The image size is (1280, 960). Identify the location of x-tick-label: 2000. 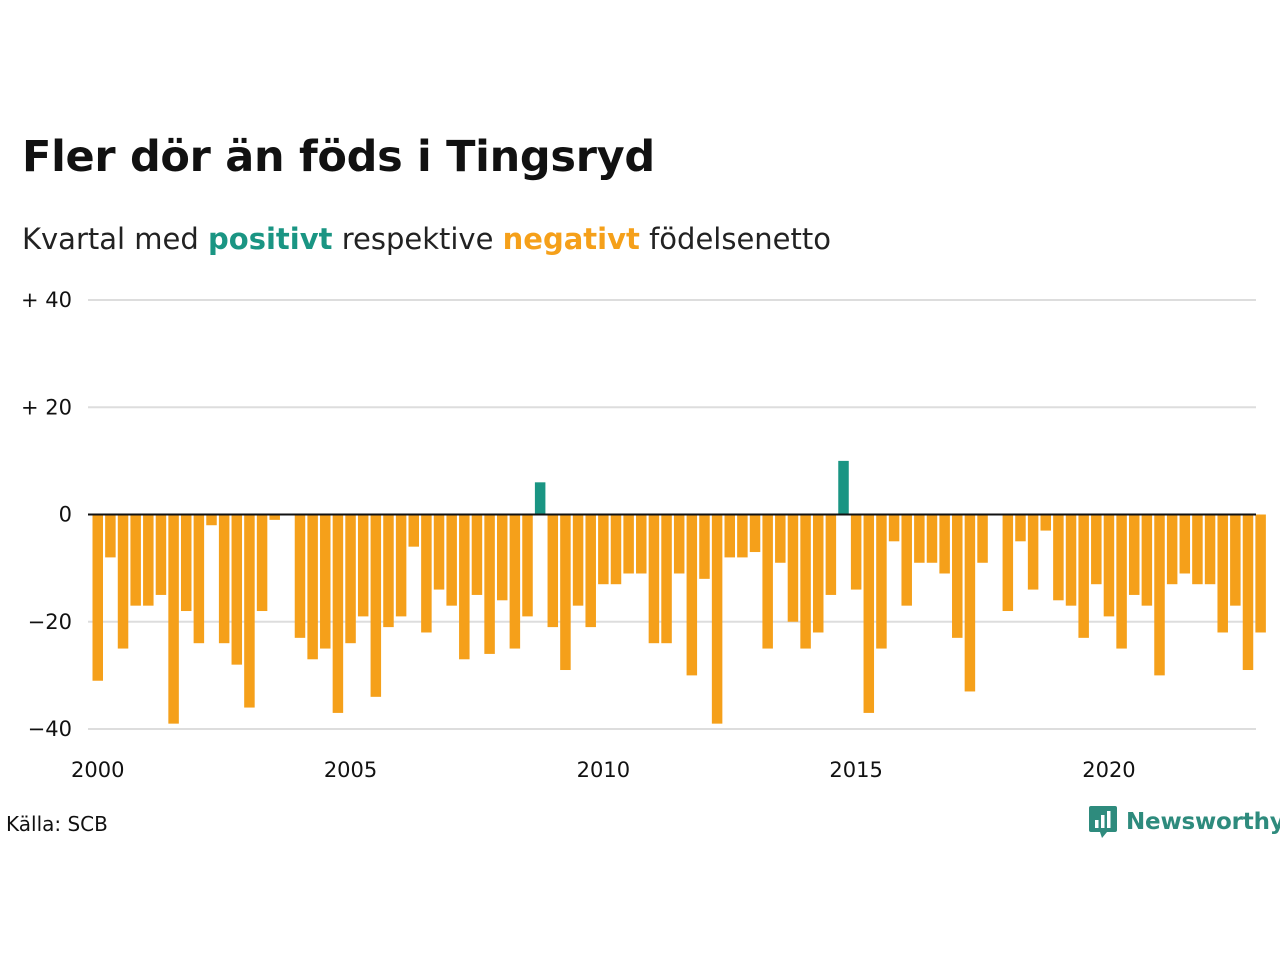
(97, 770).